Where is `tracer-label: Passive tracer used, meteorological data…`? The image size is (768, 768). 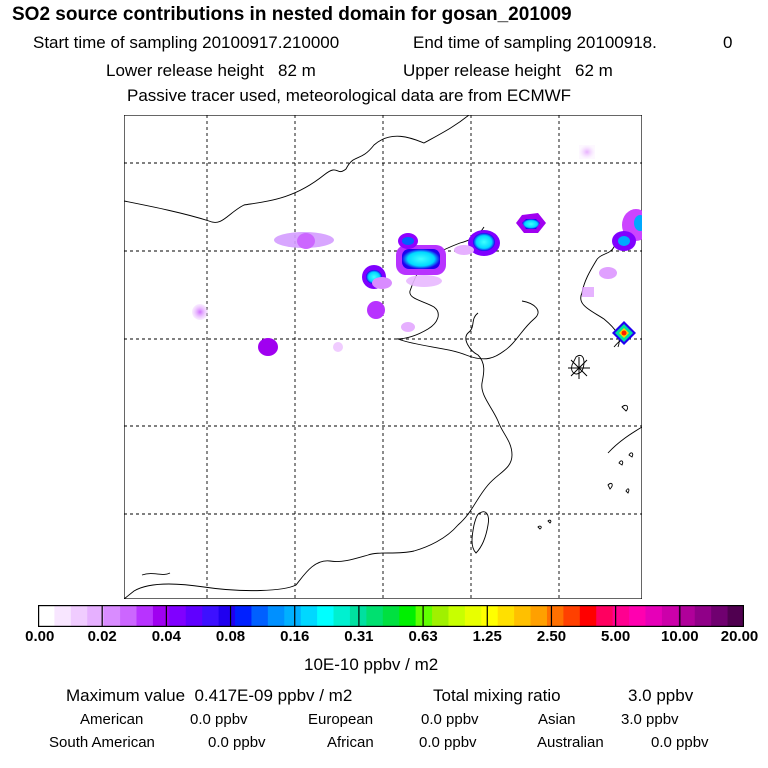
tracer-label: Passive tracer used, meteorological data… is located at coordinates (349, 95).